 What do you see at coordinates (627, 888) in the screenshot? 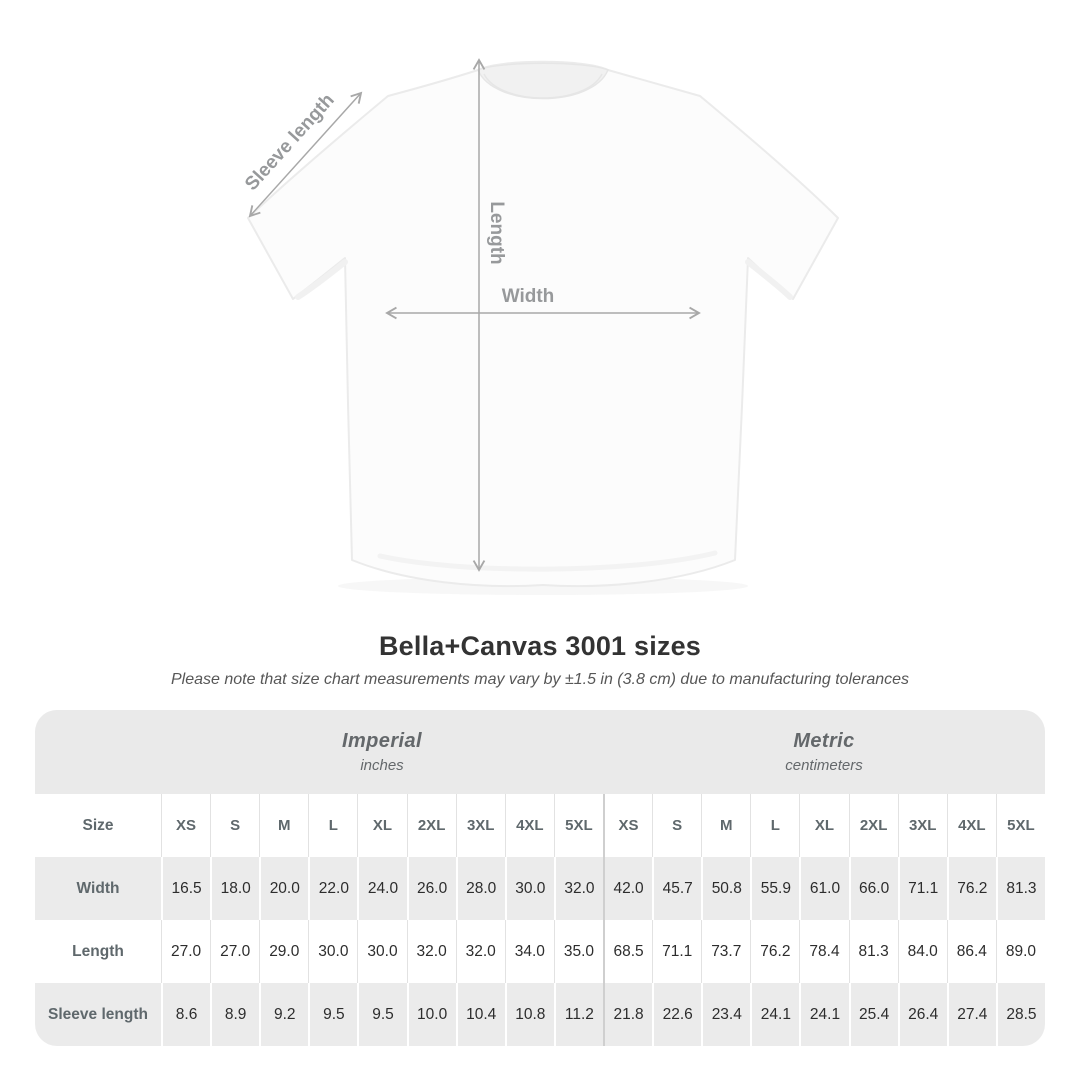
I see `cell-metric-xs: 42.0` at bounding box center [627, 888].